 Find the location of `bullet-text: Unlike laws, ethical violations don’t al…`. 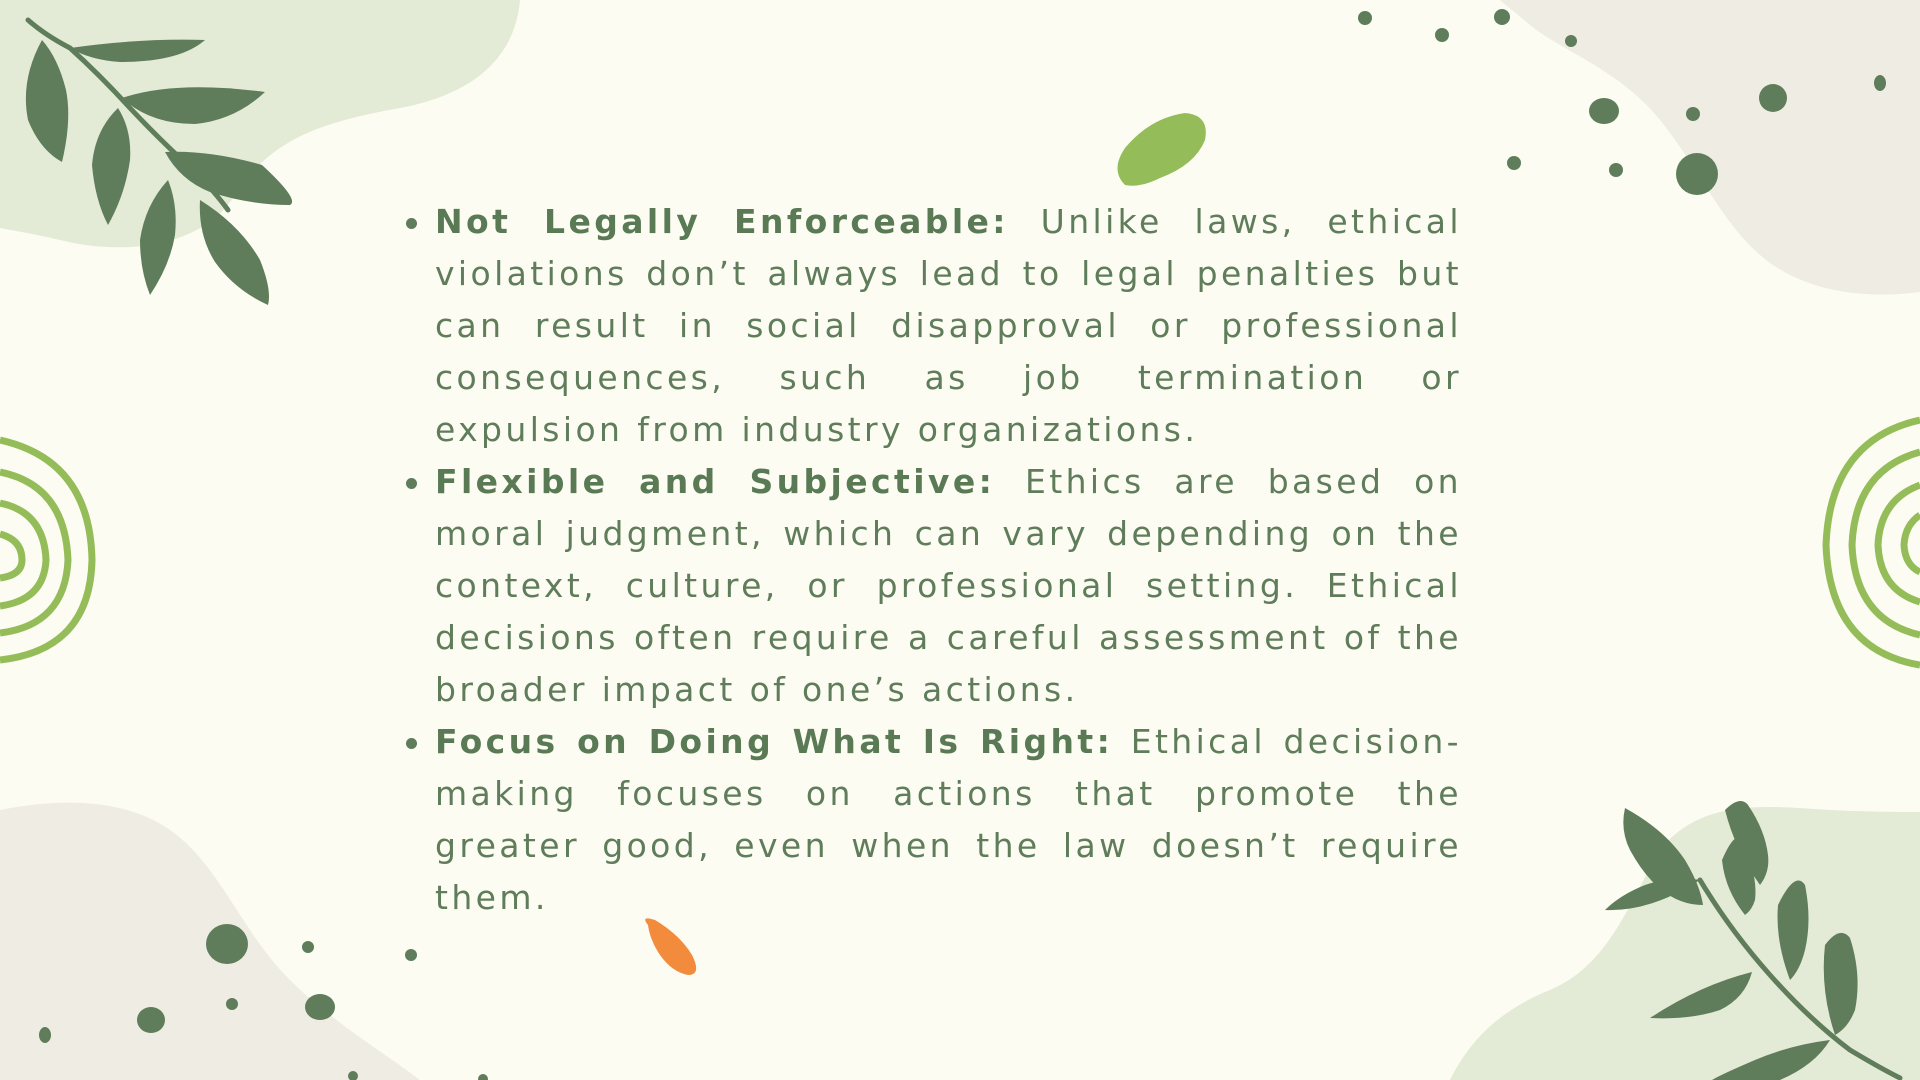

bullet-text: Unlike laws, ethical violations don’t al… is located at coordinates (948, 325).